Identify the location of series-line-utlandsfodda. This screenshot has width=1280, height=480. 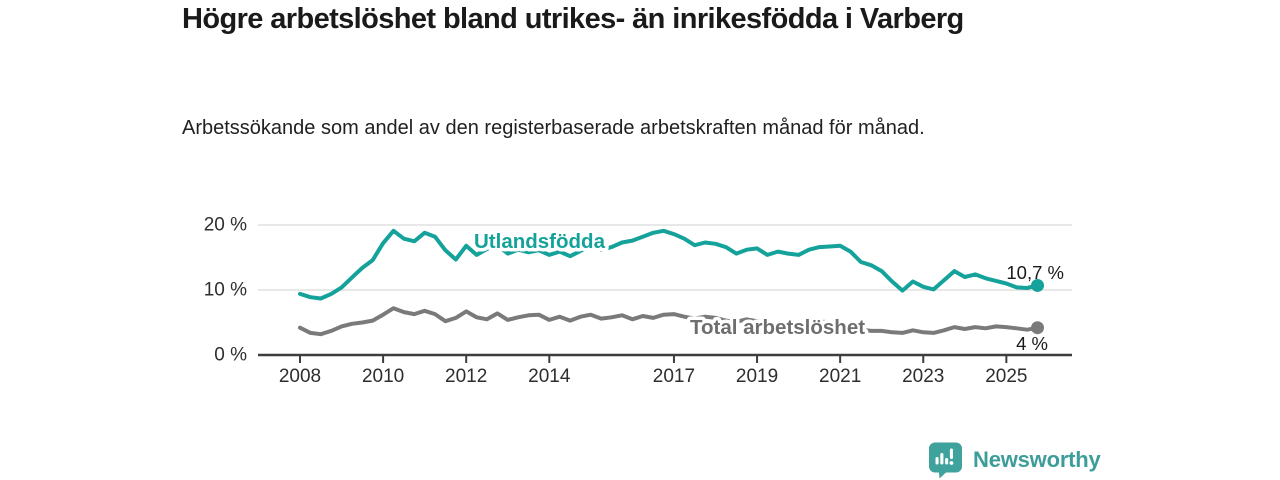
(669, 264).